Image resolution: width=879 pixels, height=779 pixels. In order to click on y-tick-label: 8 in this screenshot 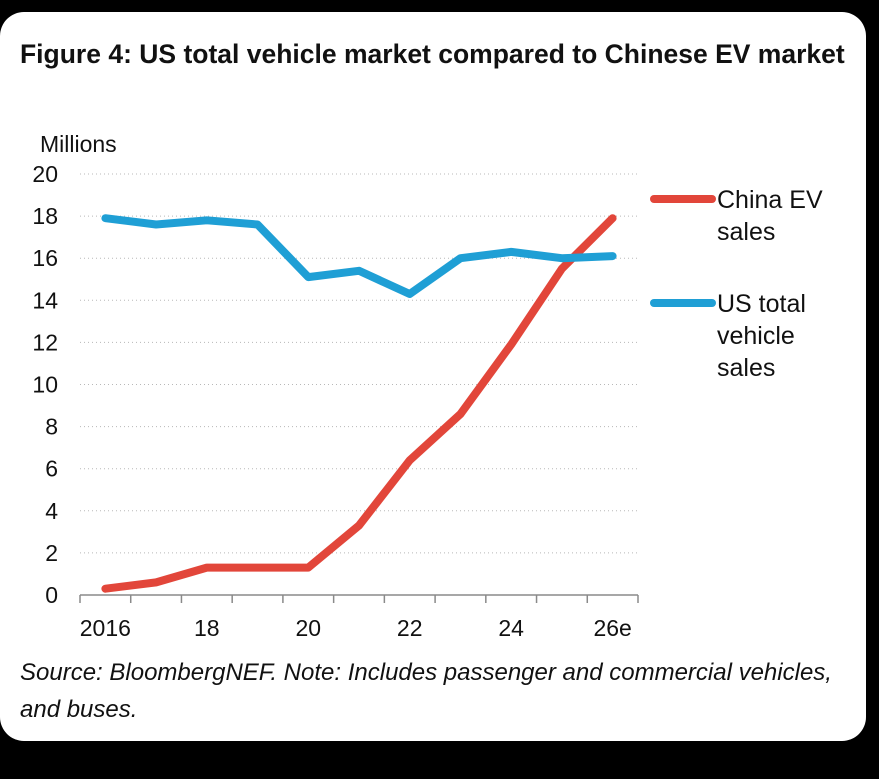, I will do `click(51, 427)`.